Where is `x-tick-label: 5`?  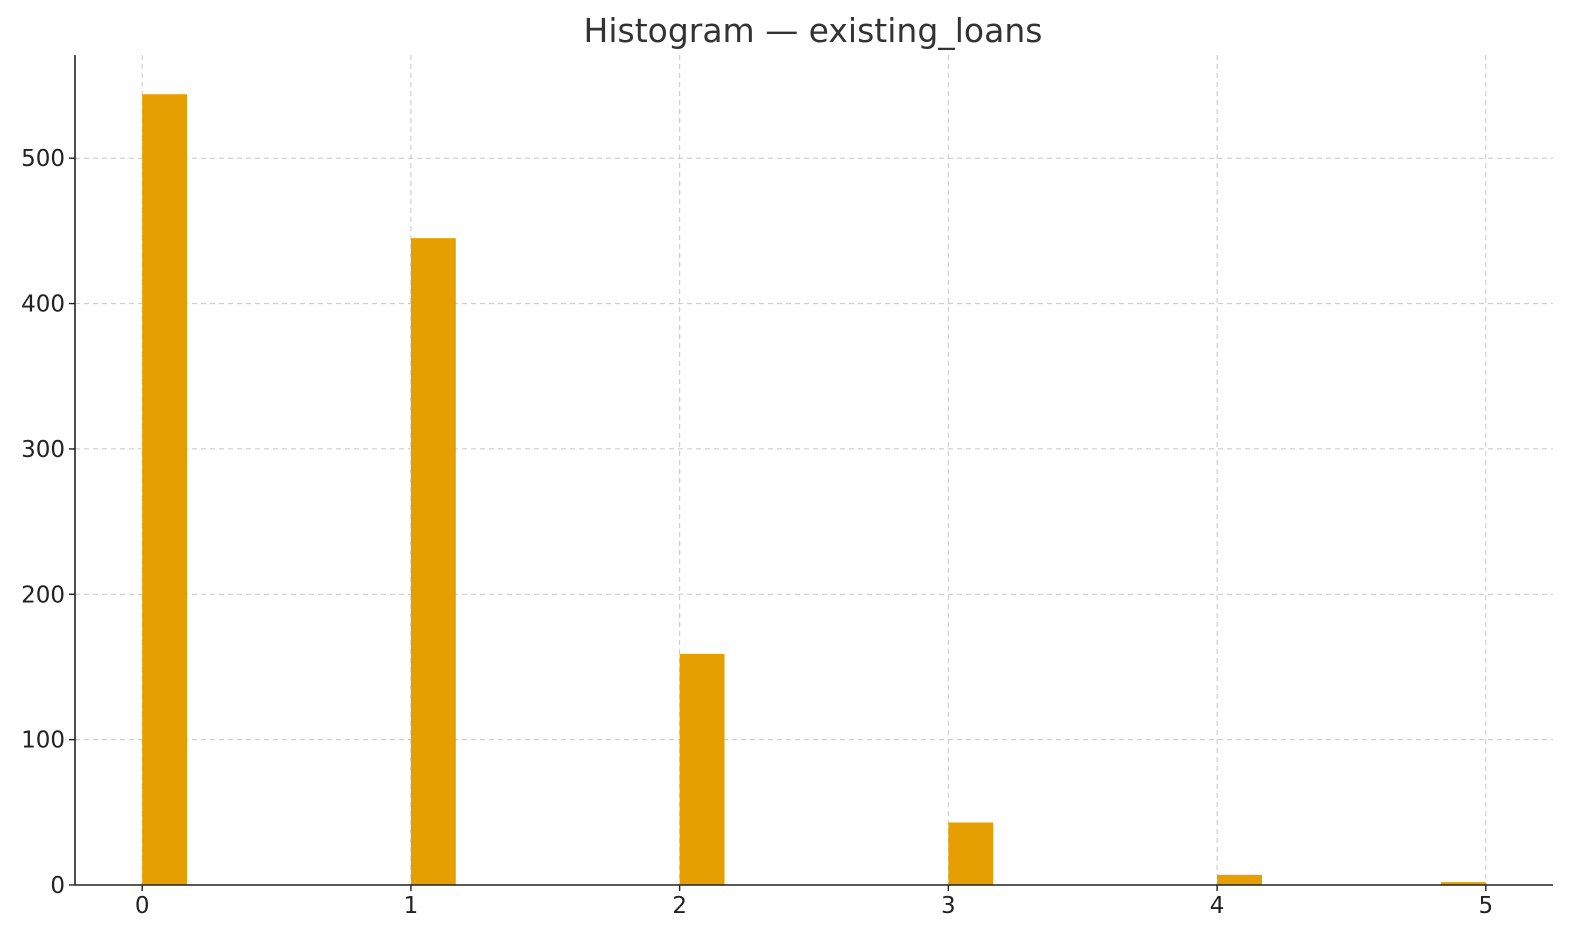 x-tick-label: 5 is located at coordinates (1485, 906).